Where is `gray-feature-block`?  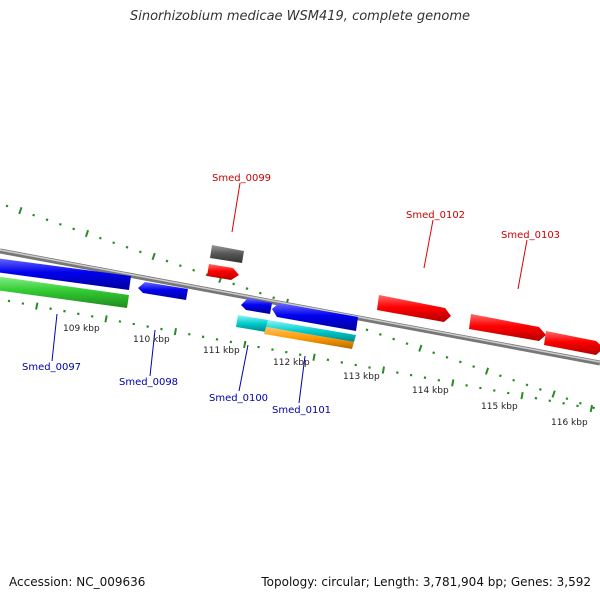 gray-feature-block is located at coordinates (227, 254).